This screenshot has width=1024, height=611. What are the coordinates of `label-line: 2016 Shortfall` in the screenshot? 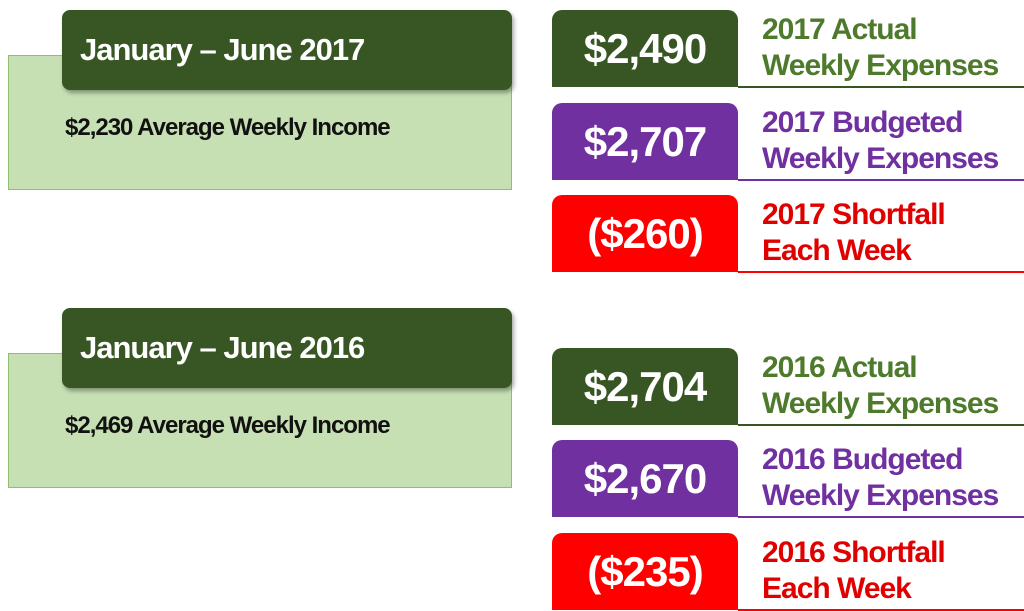 It's located at (854, 552).